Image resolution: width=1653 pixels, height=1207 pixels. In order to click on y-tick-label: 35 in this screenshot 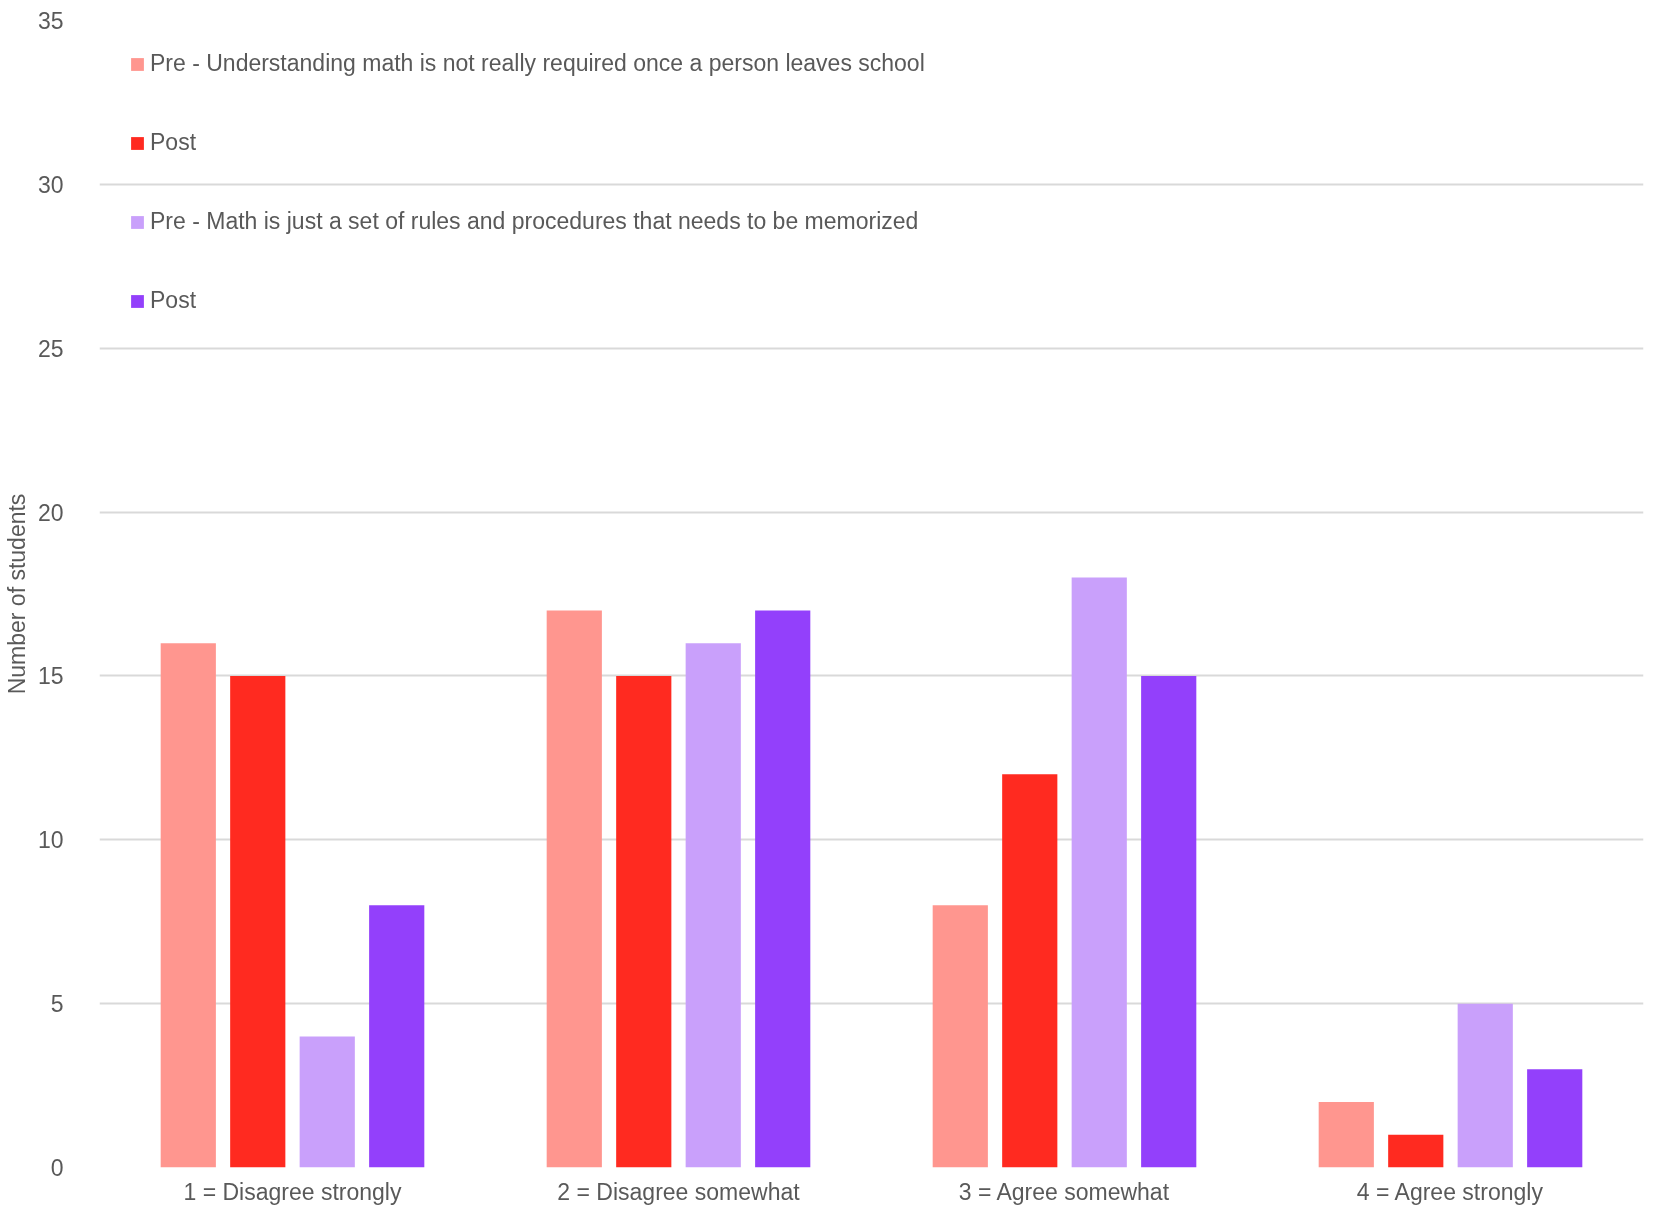, I will do `click(50, 21)`.